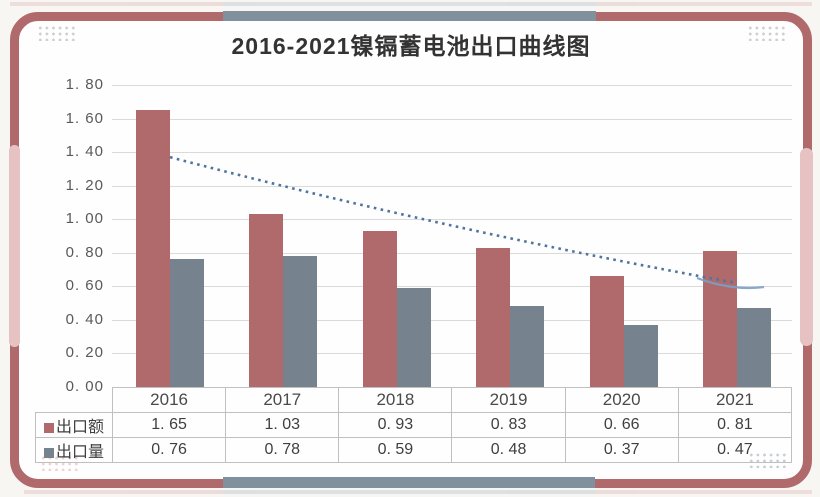  Describe the element at coordinates (169, 400) in the screenshot. I see `table-year-2016: 2016` at that location.